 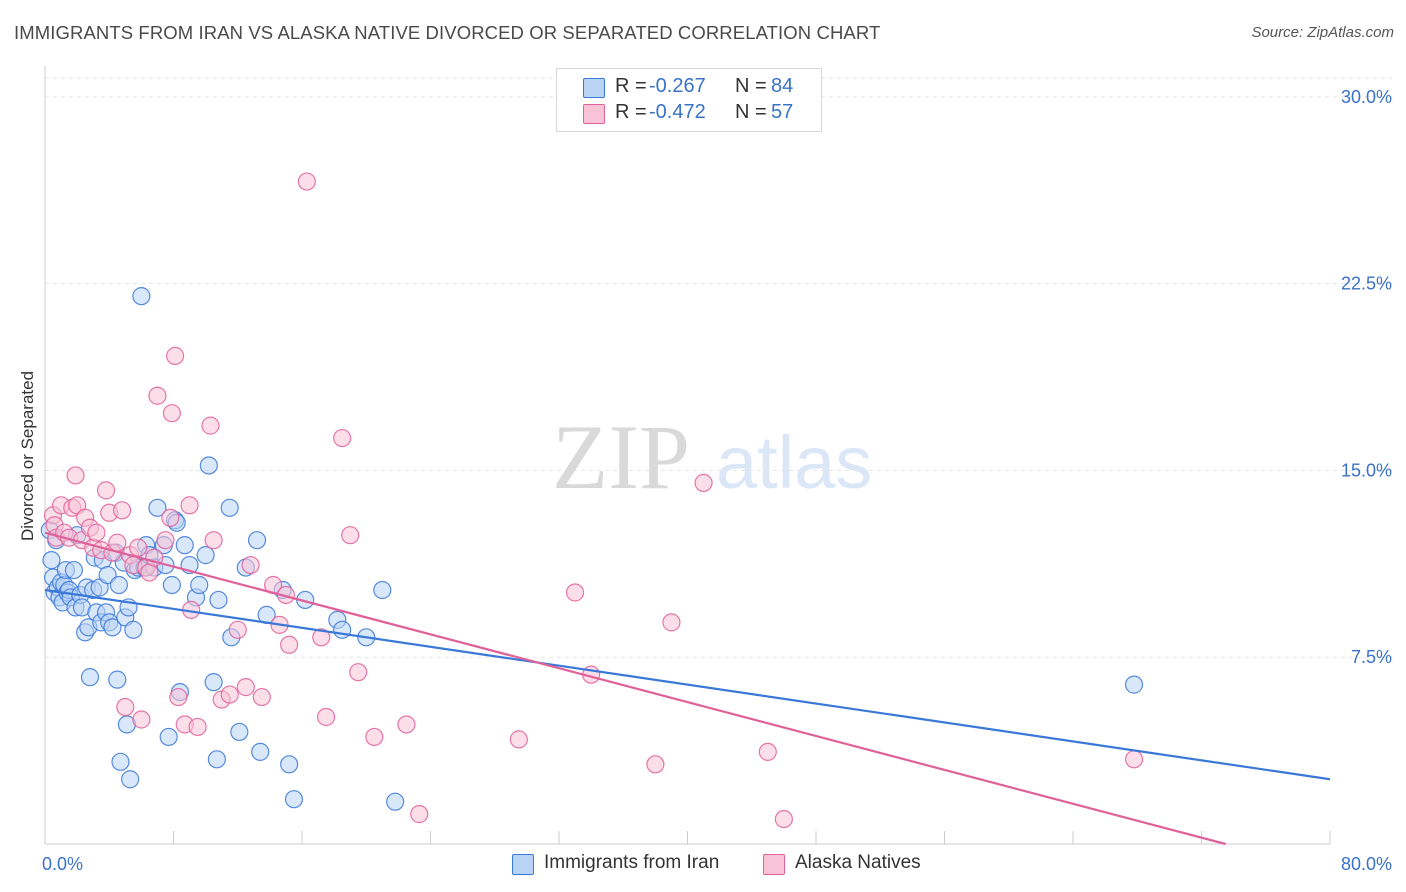 What do you see at coordinates (62, 864) in the screenshot?
I see `x-tick-label-min: 0.0%` at bounding box center [62, 864].